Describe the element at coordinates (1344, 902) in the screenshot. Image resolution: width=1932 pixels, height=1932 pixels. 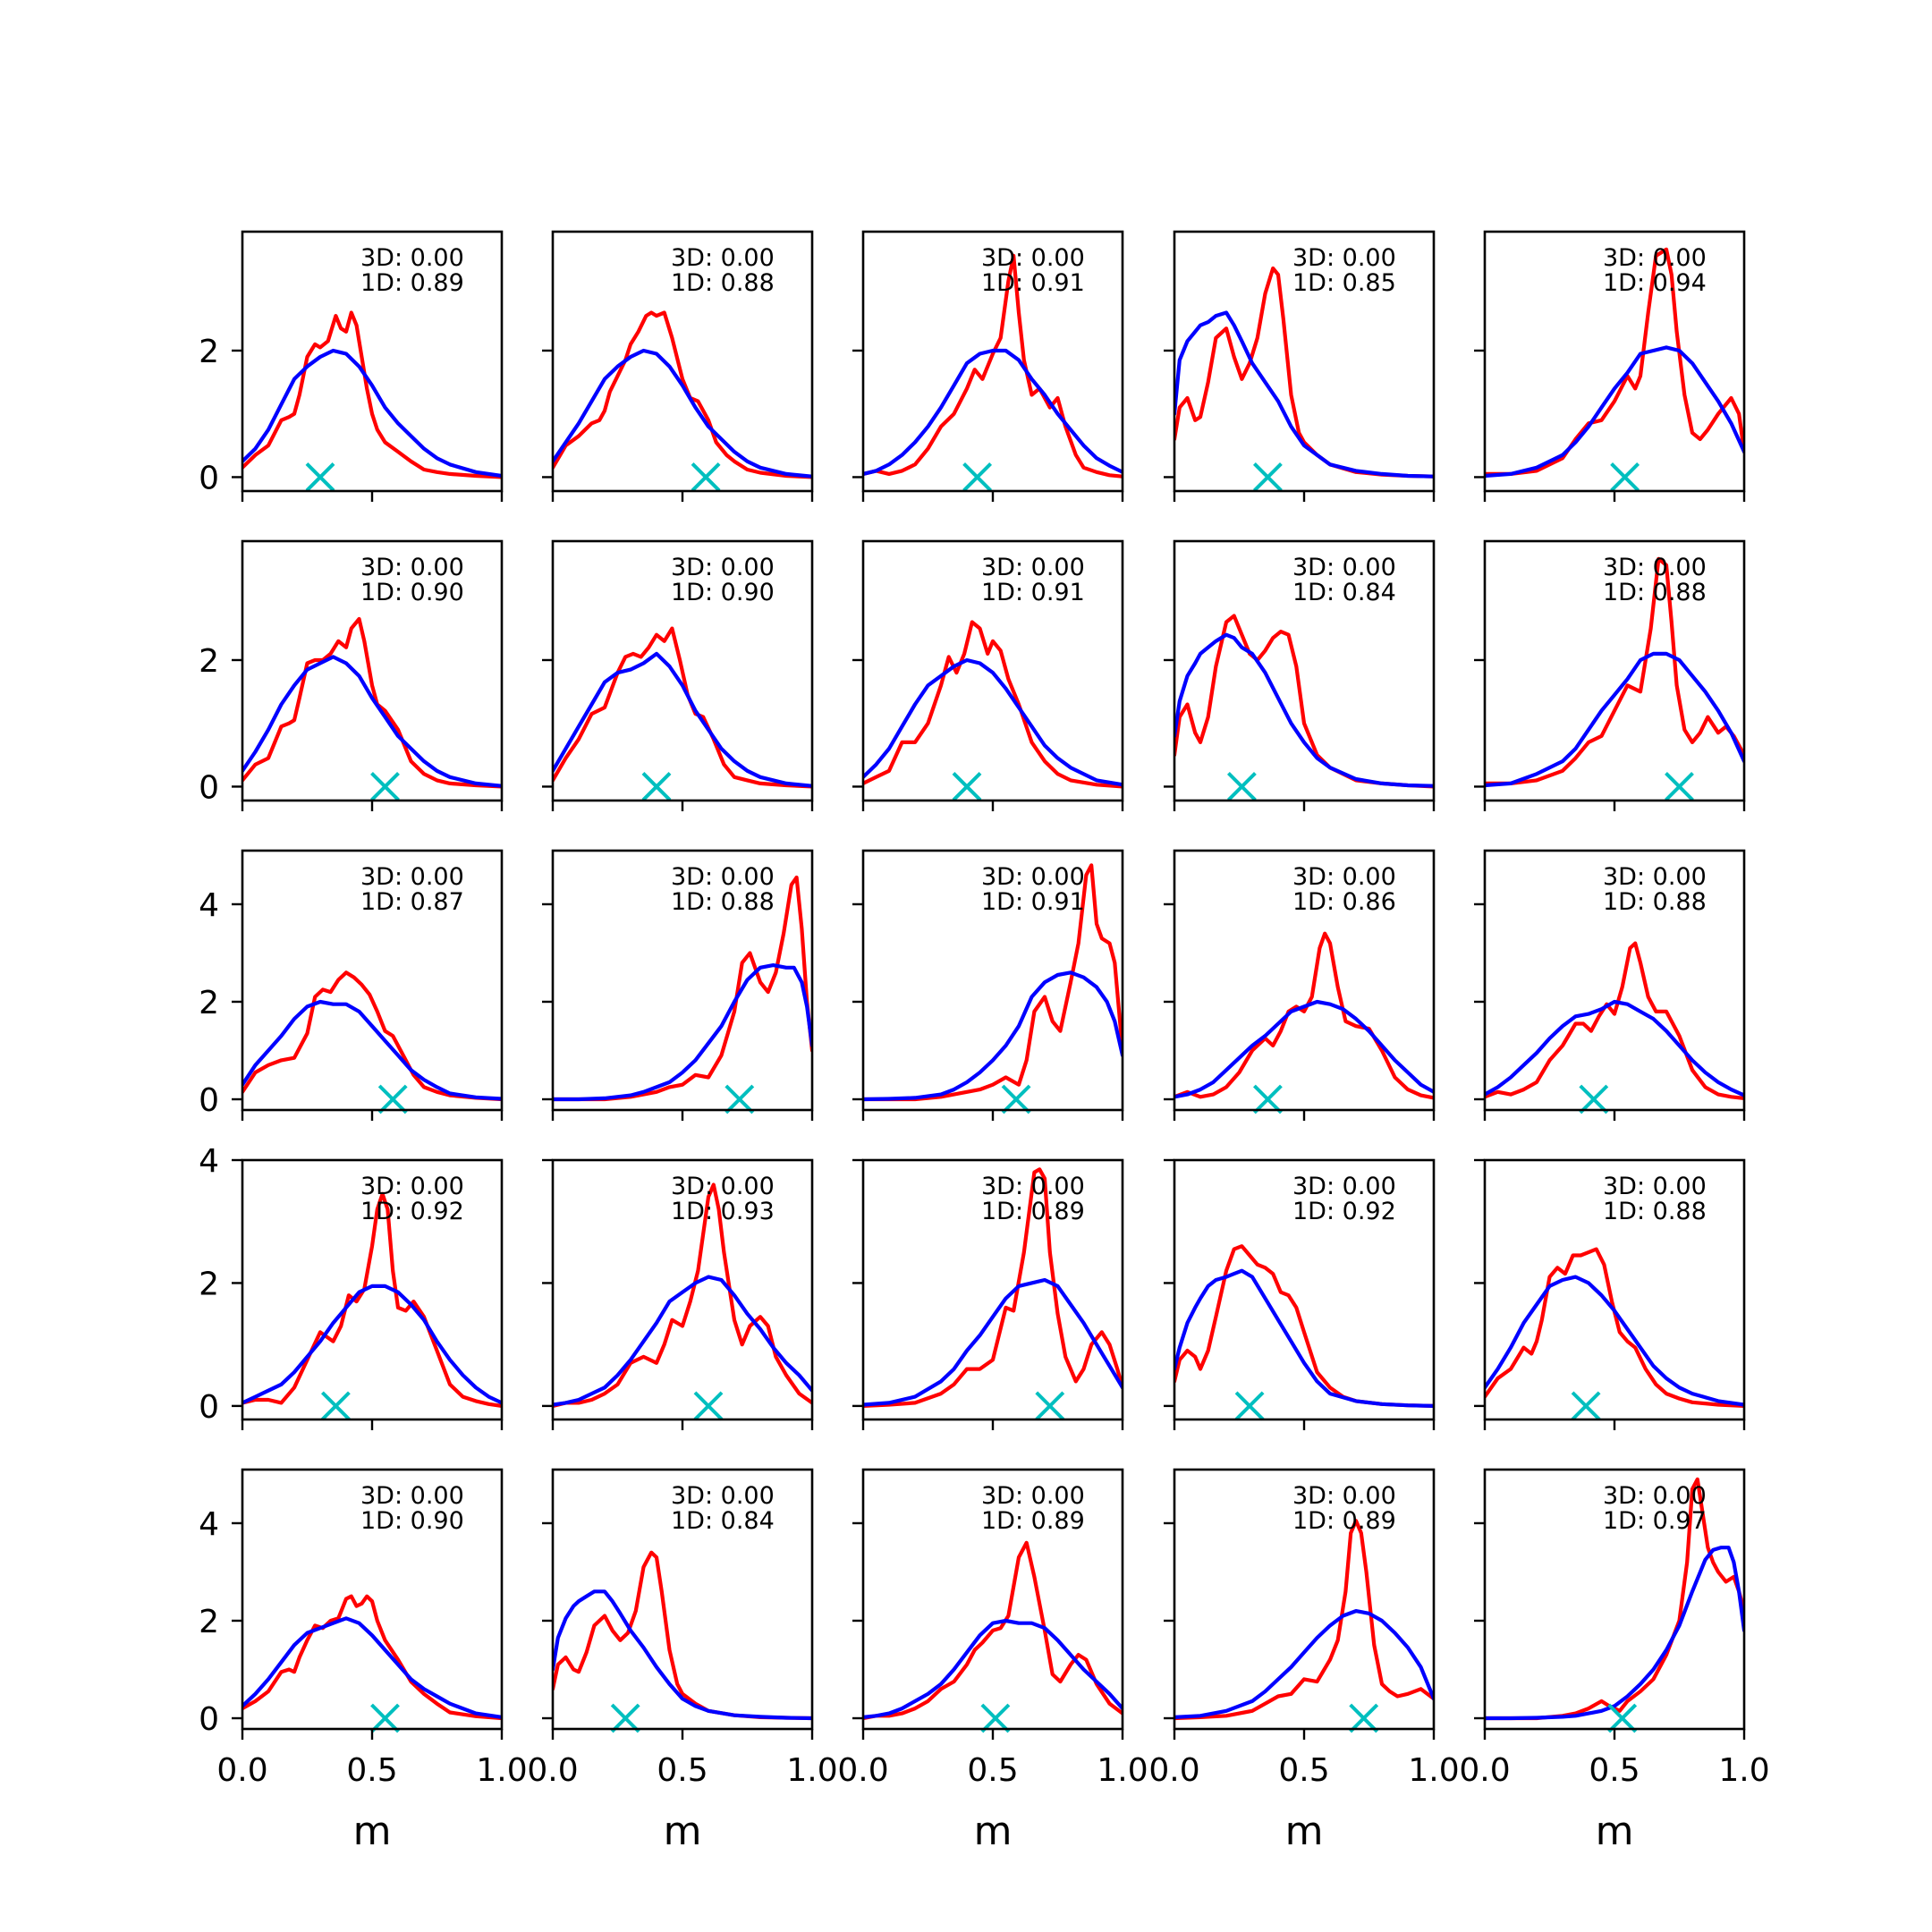
I see `annotation-1d: 1D: 0.86` at that location.